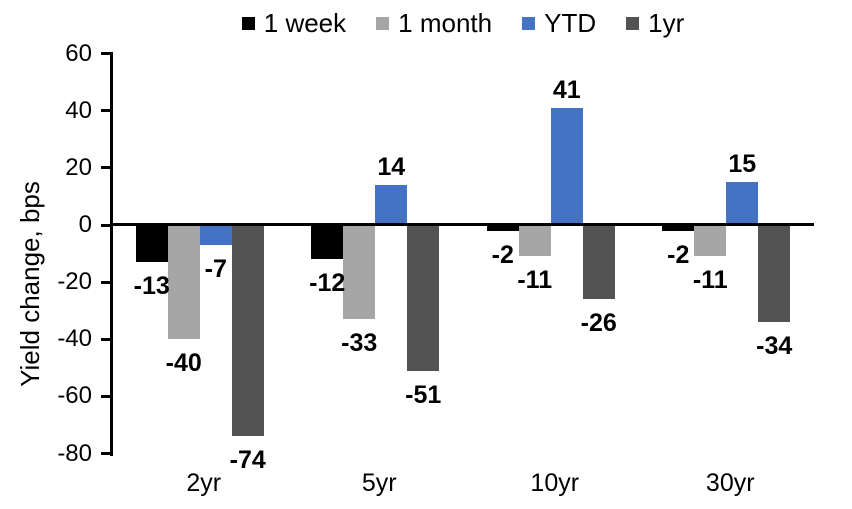  Describe the element at coordinates (598, 262) in the screenshot. I see `bar-1yr-10yr` at that location.